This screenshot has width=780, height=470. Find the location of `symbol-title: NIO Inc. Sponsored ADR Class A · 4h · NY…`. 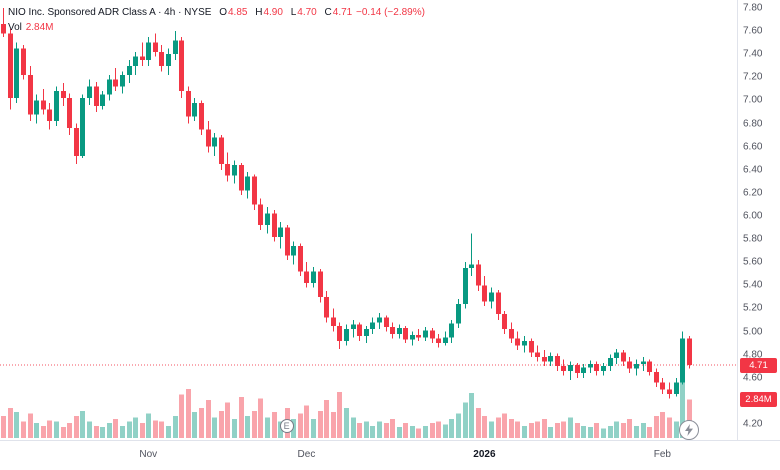

symbol-title: NIO Inc. Sponsored ADR Class A · 4h · NY… is located at coordinates (110, 12).